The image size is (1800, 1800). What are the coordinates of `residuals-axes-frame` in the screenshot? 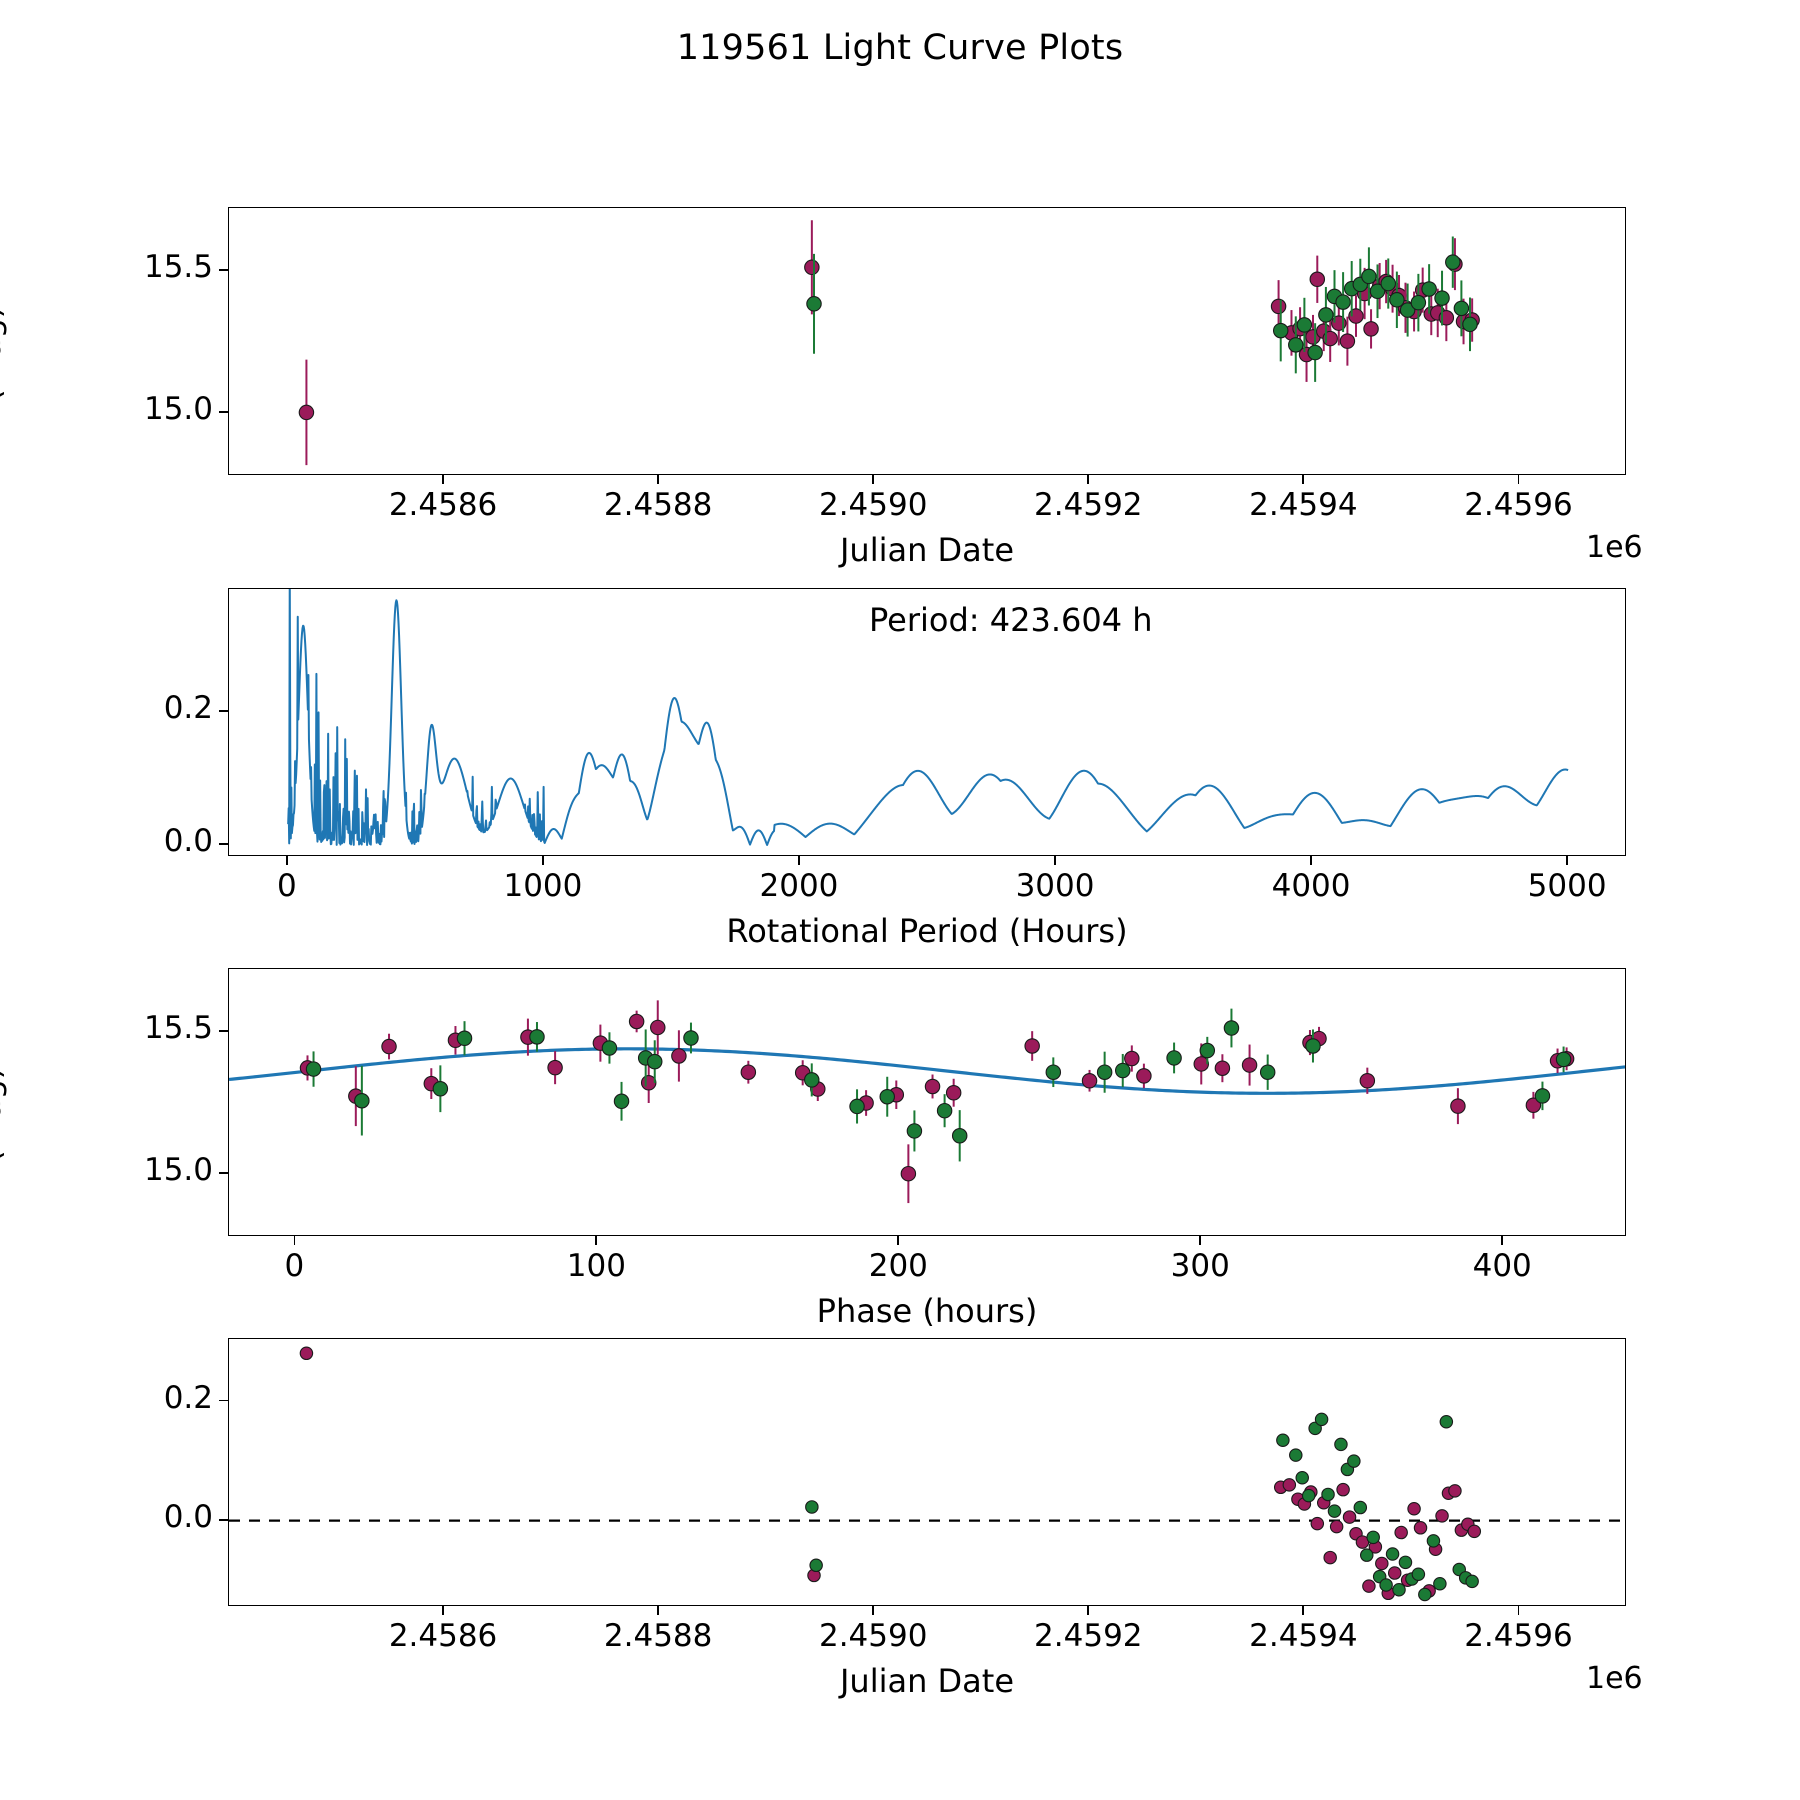 It's located at (927, 1472).